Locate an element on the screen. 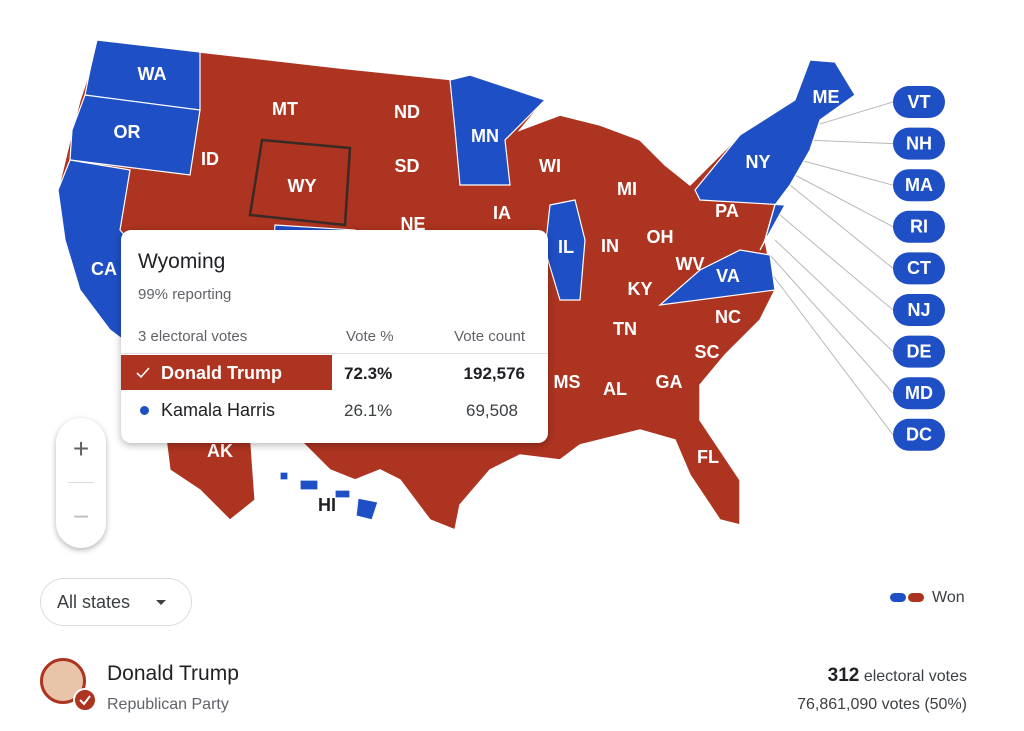 This screenshot has height=731, width=1024. state-label: WV is located at coordinates (690, 264).